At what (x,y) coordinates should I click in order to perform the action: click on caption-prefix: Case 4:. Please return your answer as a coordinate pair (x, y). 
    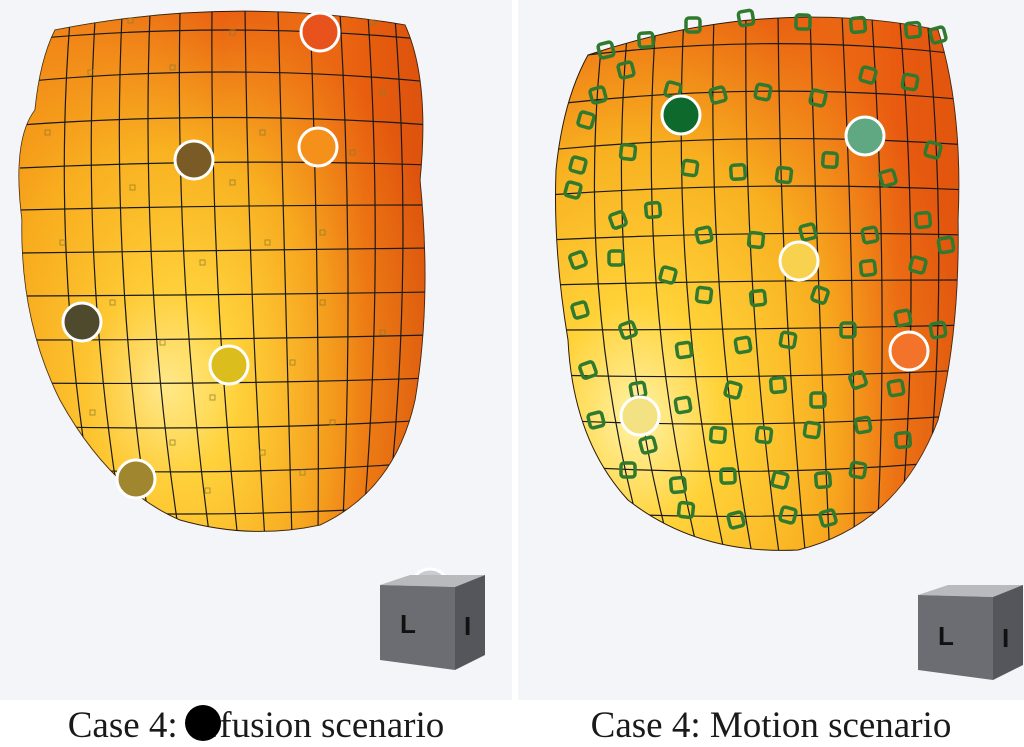
    Looking at the image, I should click on (127, 725).